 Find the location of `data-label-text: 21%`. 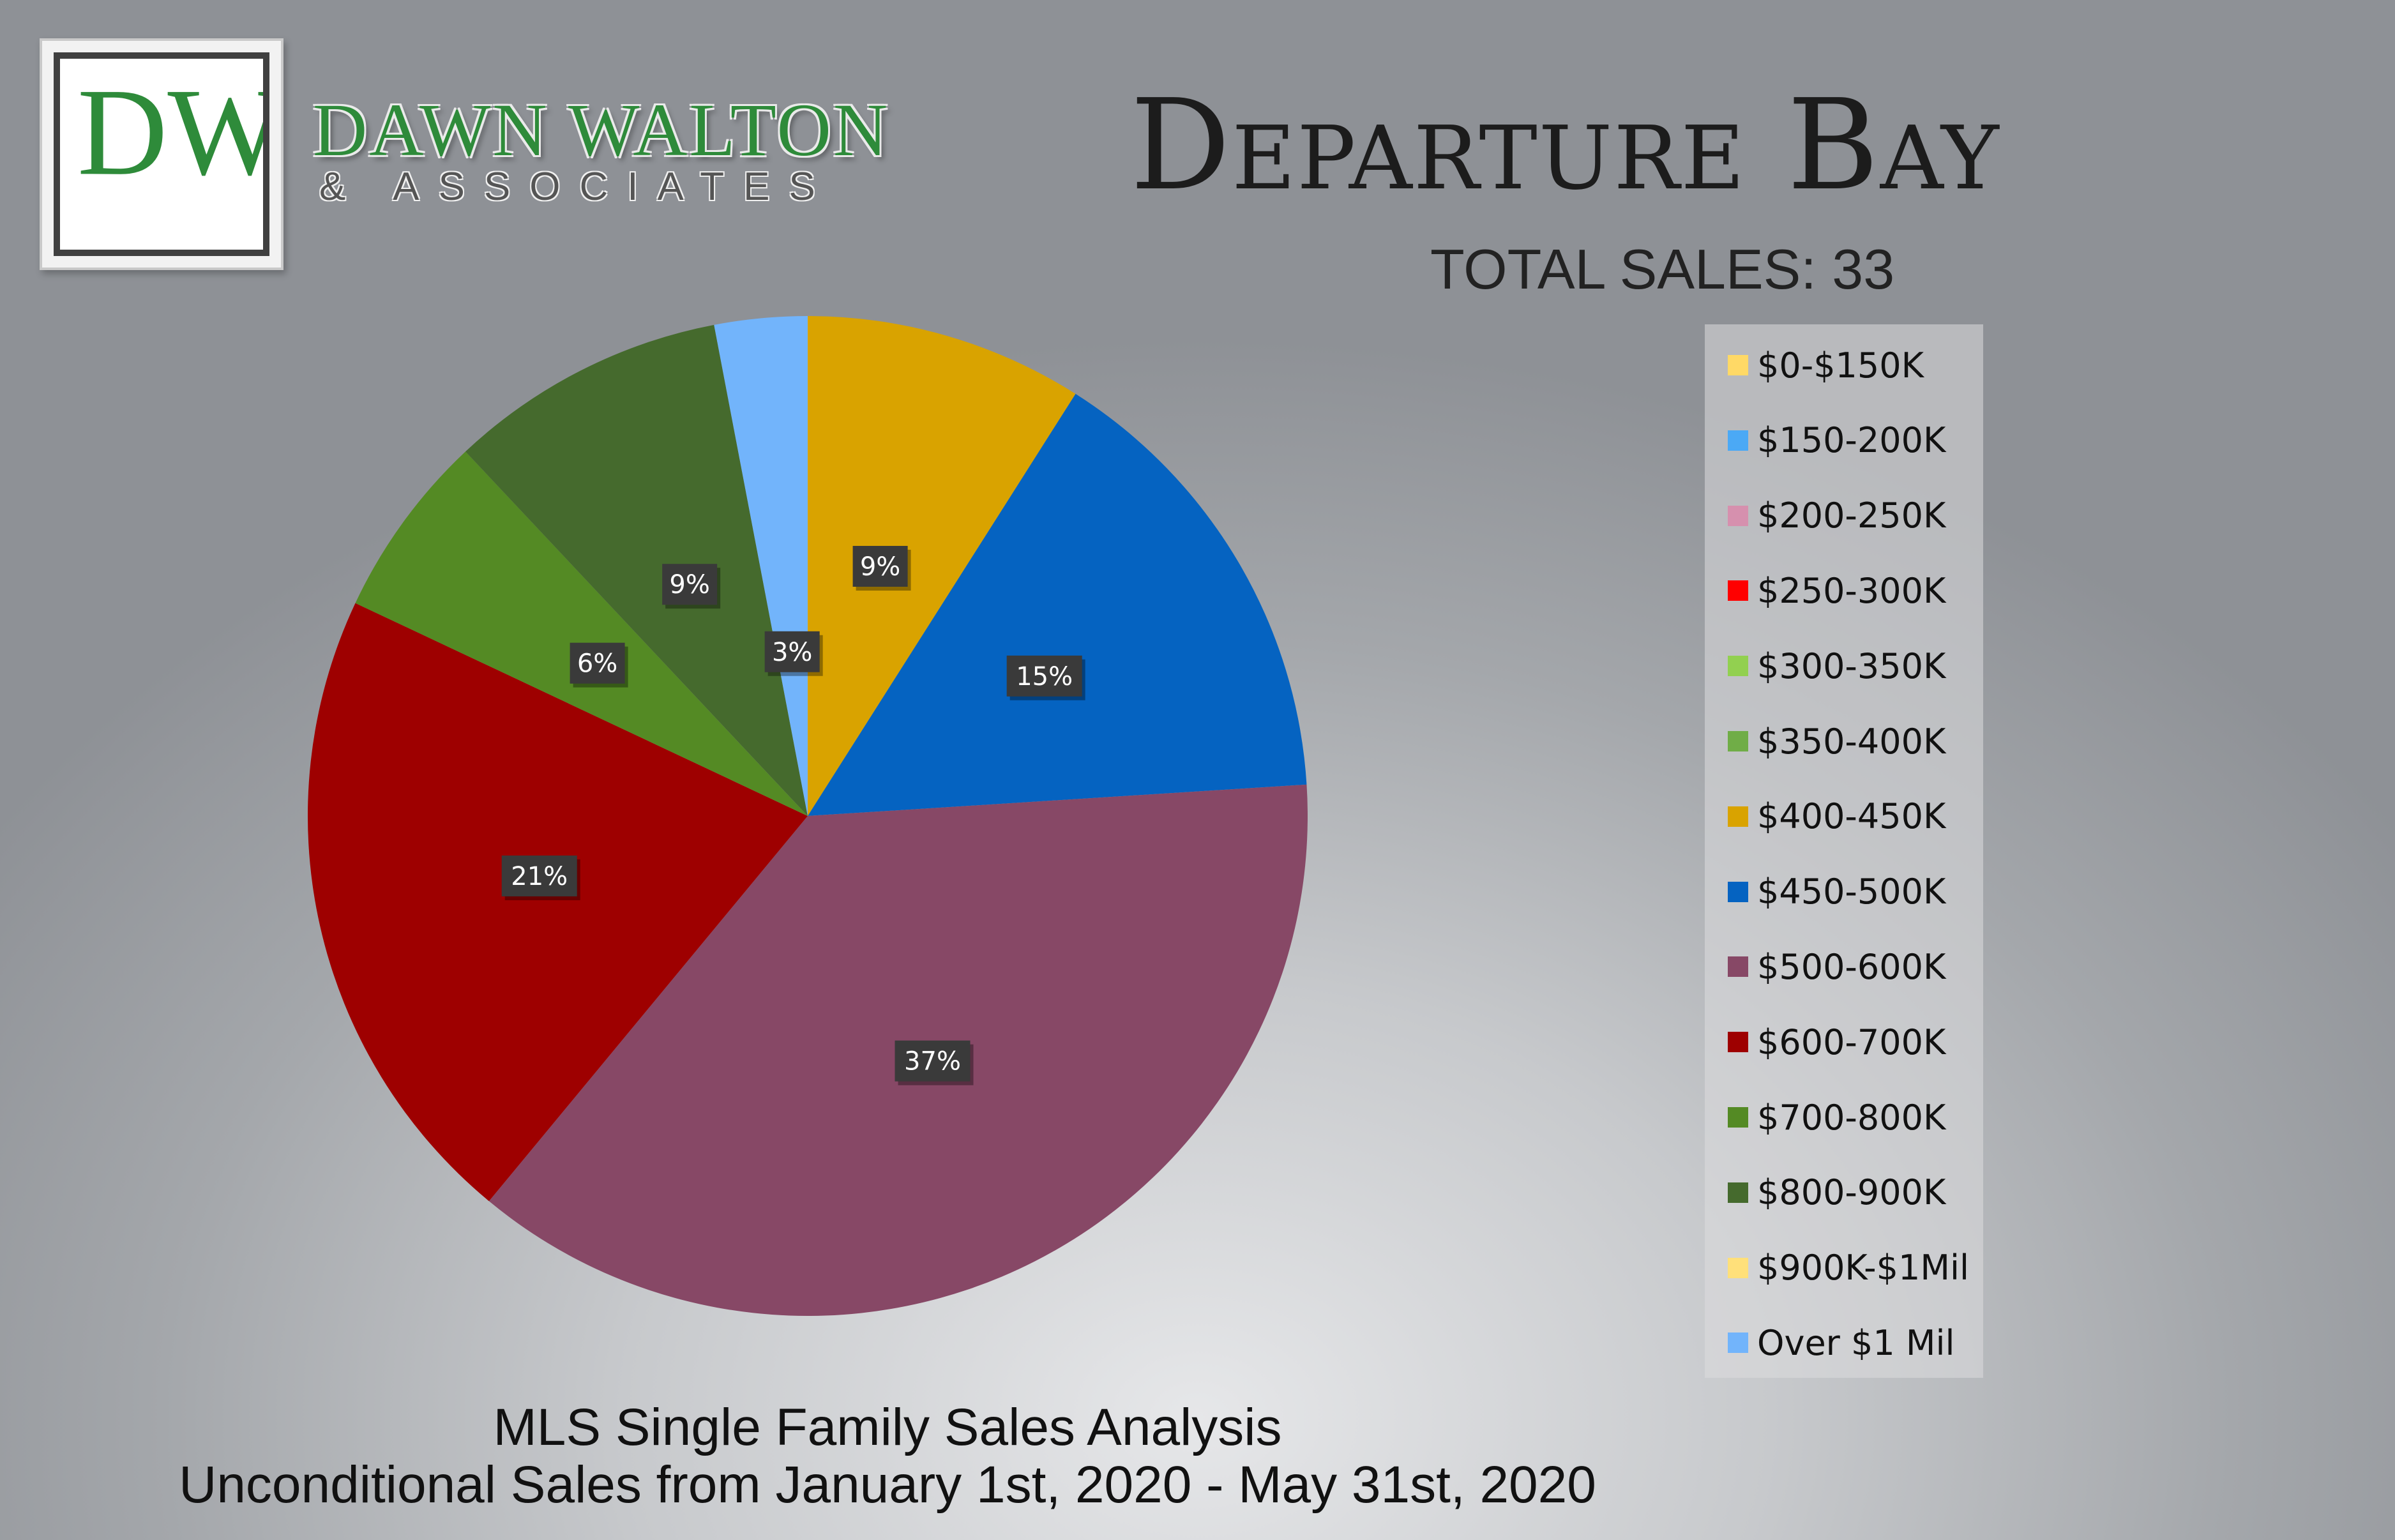

data-label-text: 21% is located at coordinates (539, 876).